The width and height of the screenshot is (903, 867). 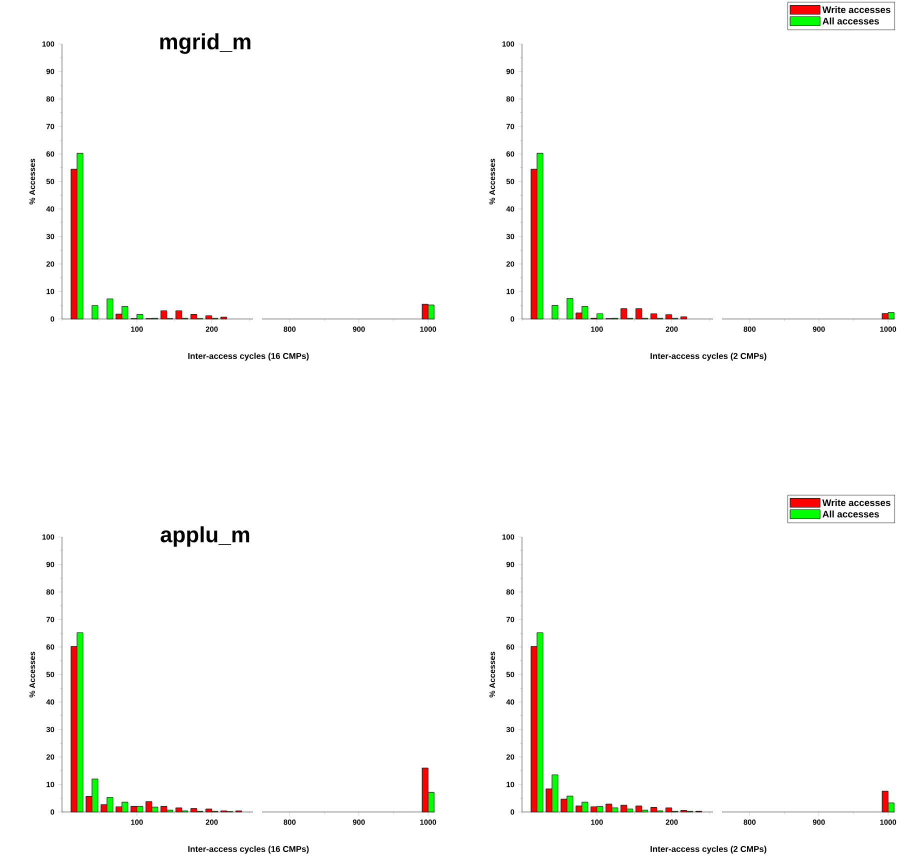 I want to click on chart-title: applu_m, so click(x=205, y=536).